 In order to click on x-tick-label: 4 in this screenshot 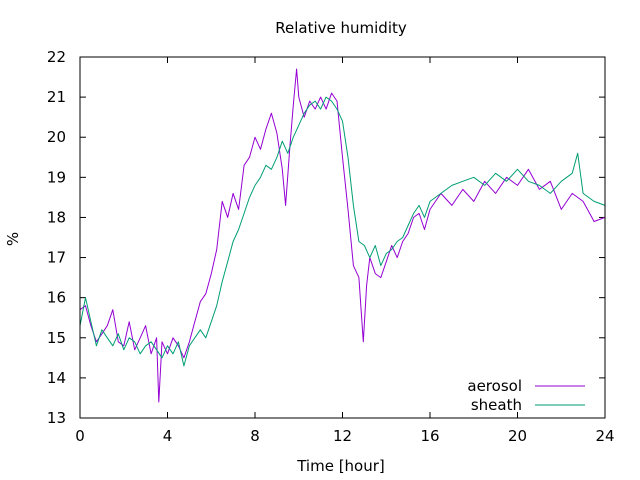, I will do `click(168, 436)`.